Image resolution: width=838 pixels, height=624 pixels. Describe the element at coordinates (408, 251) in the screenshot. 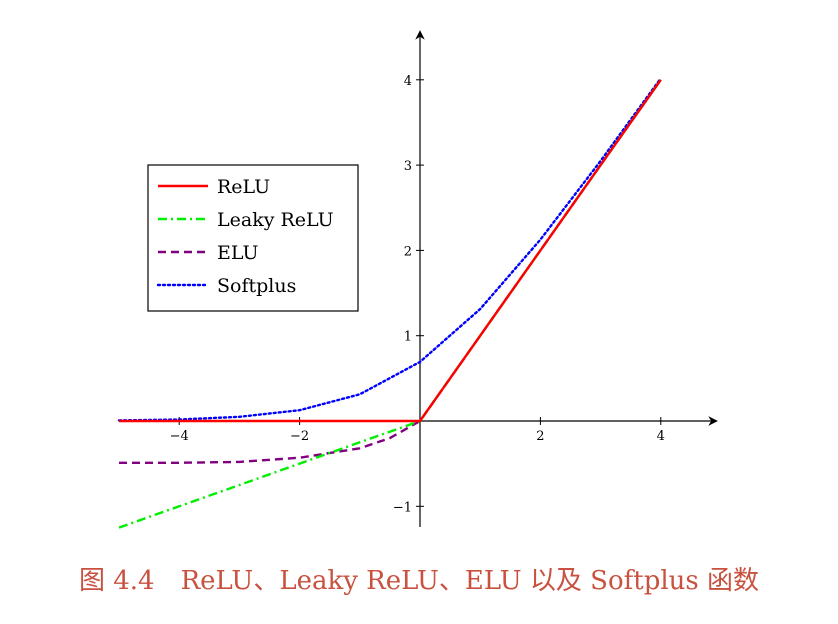

I see `y-tick-label: 2` at that location.